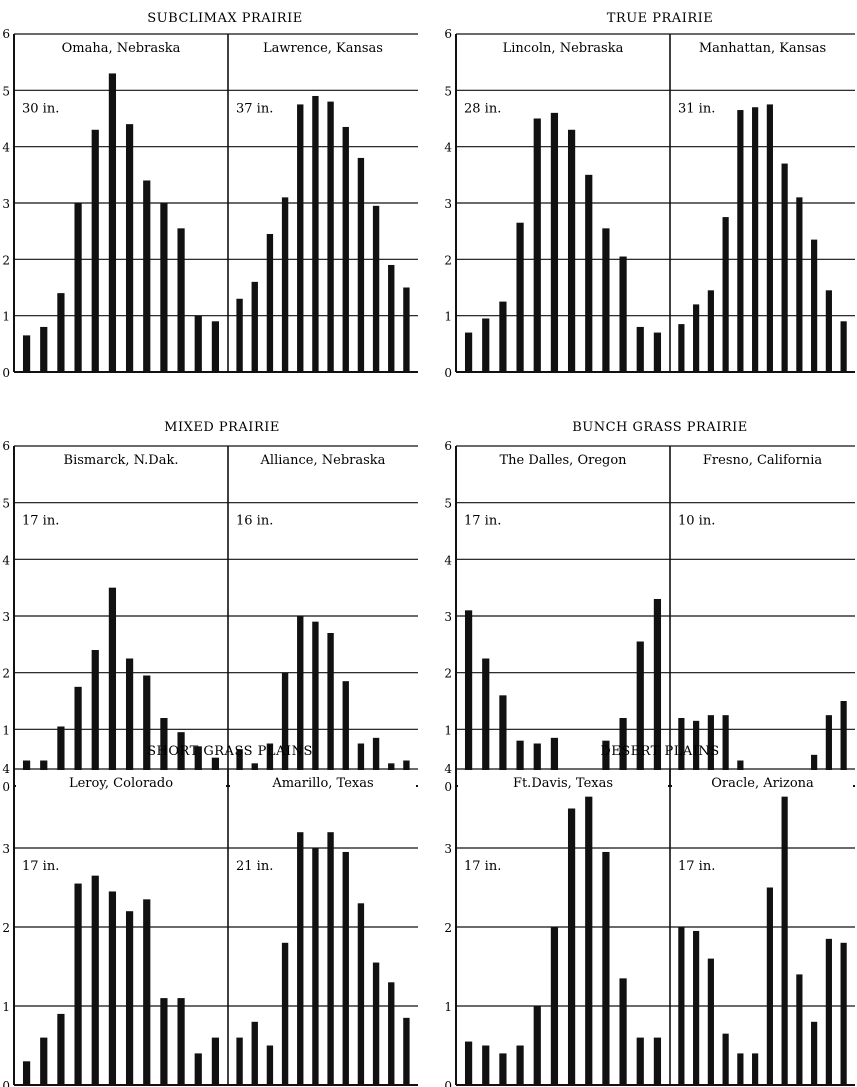 The image size is (857, 1087). I want to click on group-5-station-2-name: Amarillo, Texas, so click(322, 783).